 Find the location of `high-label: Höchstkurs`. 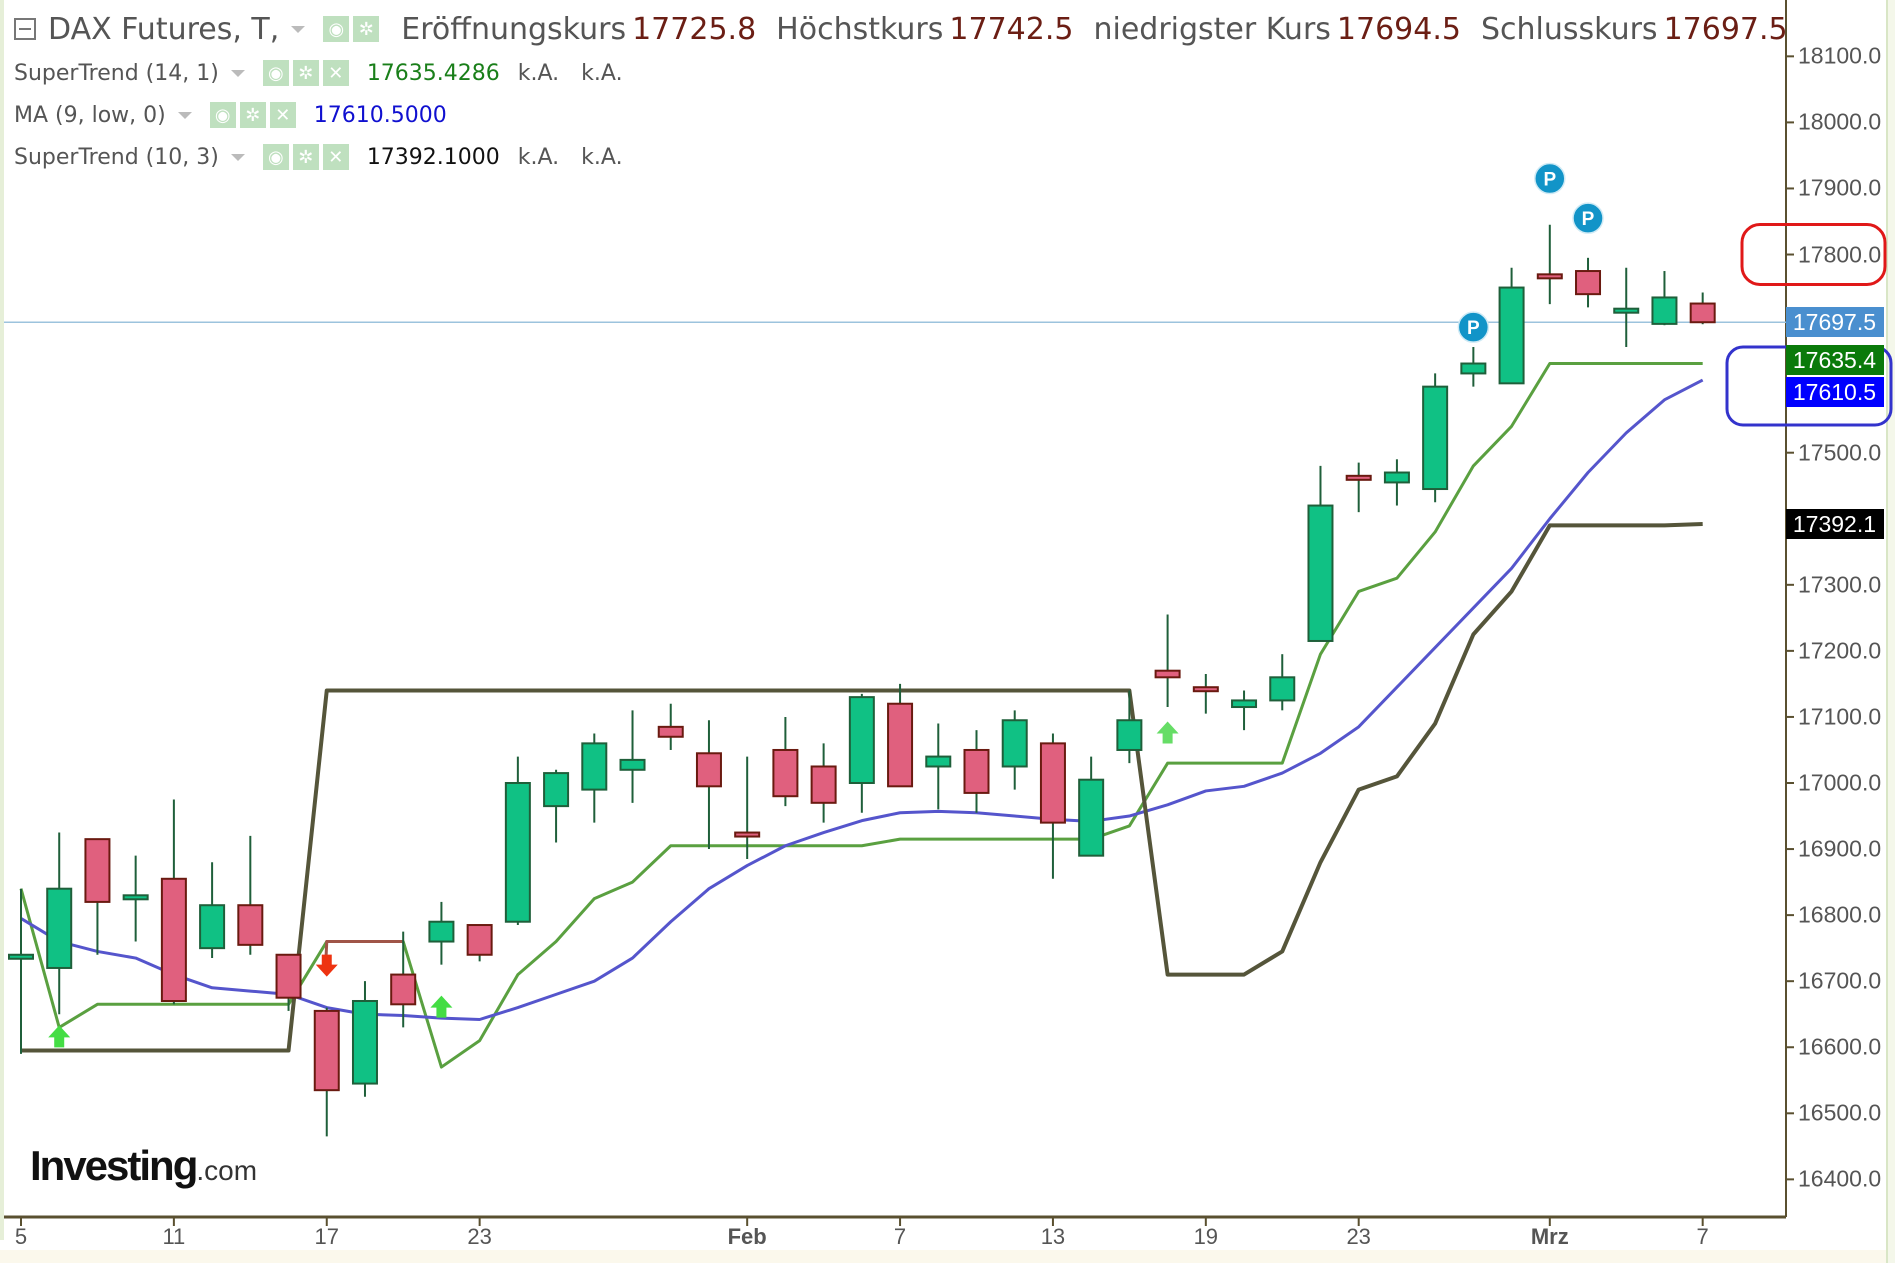

high-label: Höchstkurs is located at coordinates (860, 29).